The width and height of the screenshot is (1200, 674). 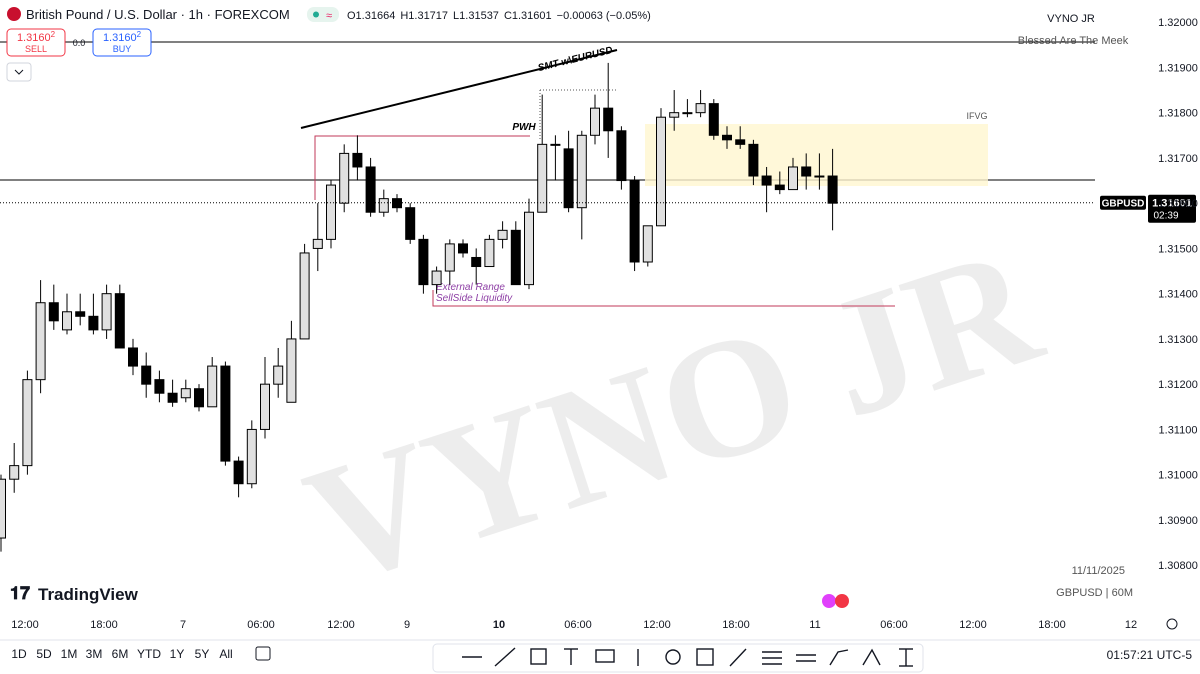 I want to click on x-tick-label: 18:00, so click(x=104, y=625).